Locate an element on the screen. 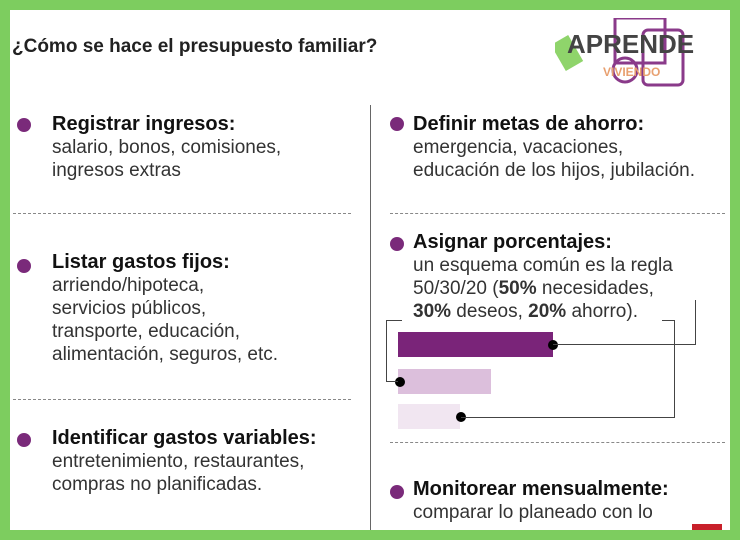 The image size is (740, 540). step-heading: Asignar porcentajes: is located at coordinates (512, 242).